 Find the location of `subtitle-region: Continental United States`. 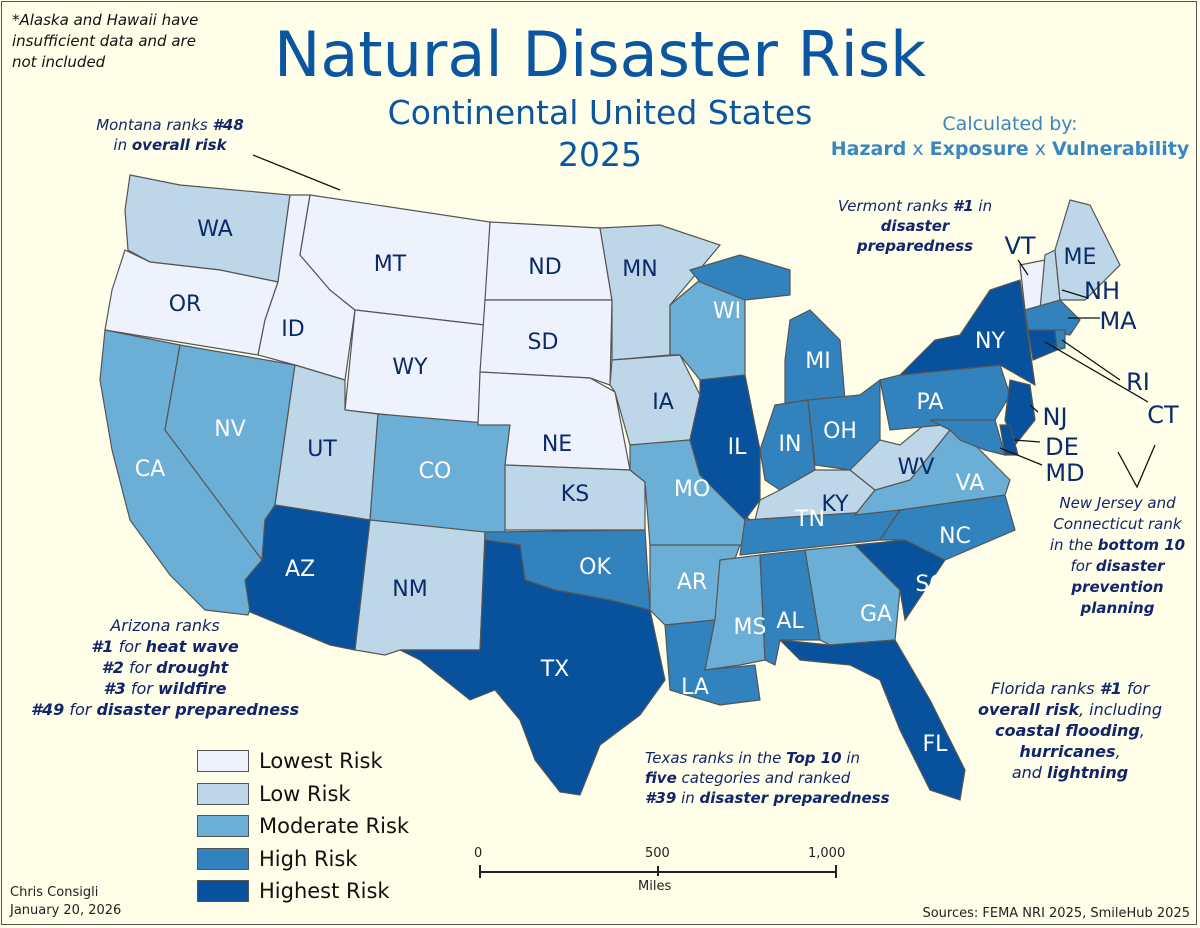

subtitle-region: Continental United States is located at coordinates (600, 112).